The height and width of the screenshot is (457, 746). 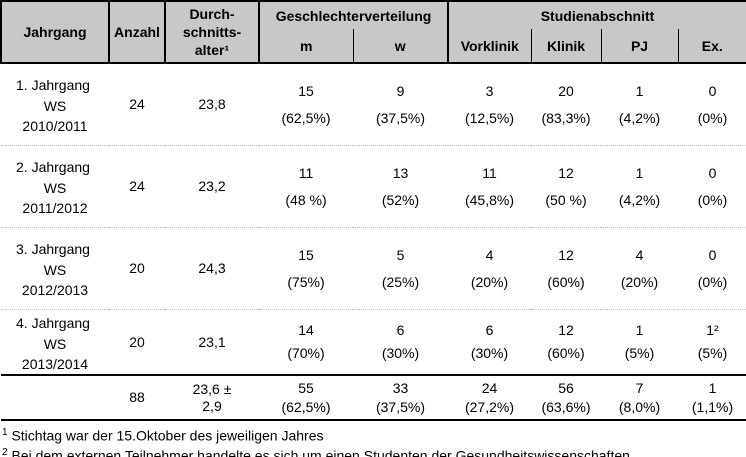 I want to click on cell-jahrgang-empty, so click(x=55, y=397).